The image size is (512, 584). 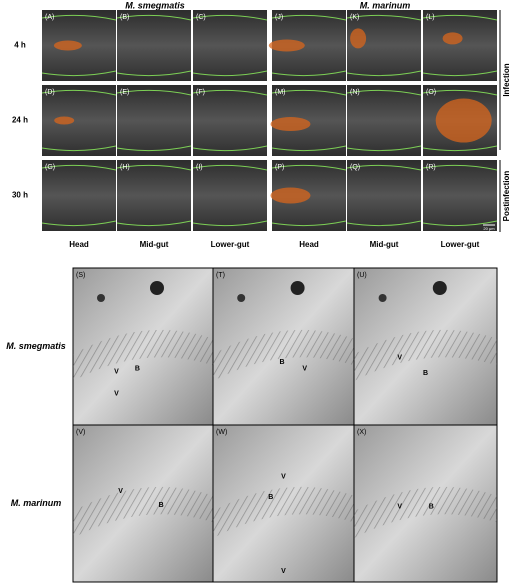 What do you see at coordinates (80, 432) in the screenshot?
I see `panel-label: (V)` at bounding box center [80, 432].